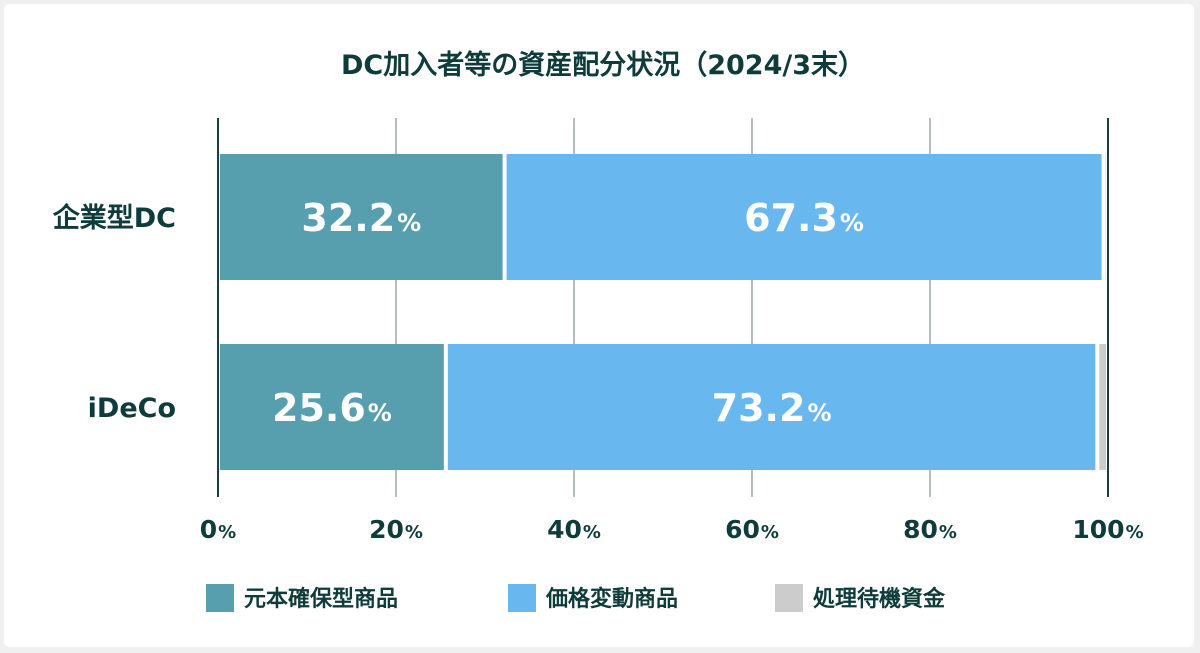  I want to click on x-tick-label: 80%, so click(930, 529).